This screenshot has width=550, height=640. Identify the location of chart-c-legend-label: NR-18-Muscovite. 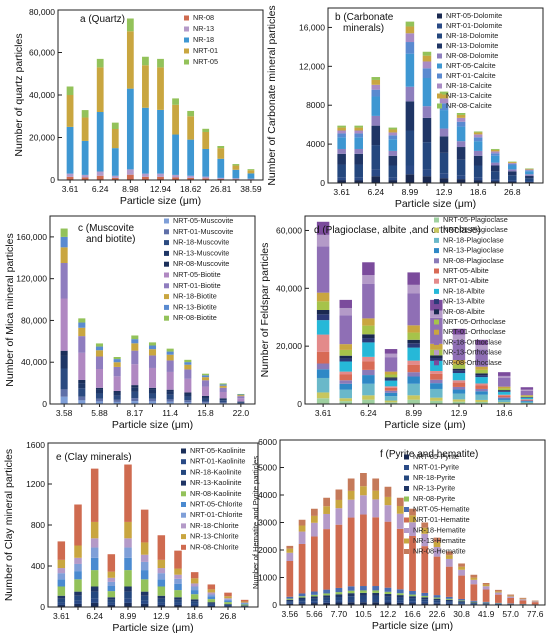
(201, 242).